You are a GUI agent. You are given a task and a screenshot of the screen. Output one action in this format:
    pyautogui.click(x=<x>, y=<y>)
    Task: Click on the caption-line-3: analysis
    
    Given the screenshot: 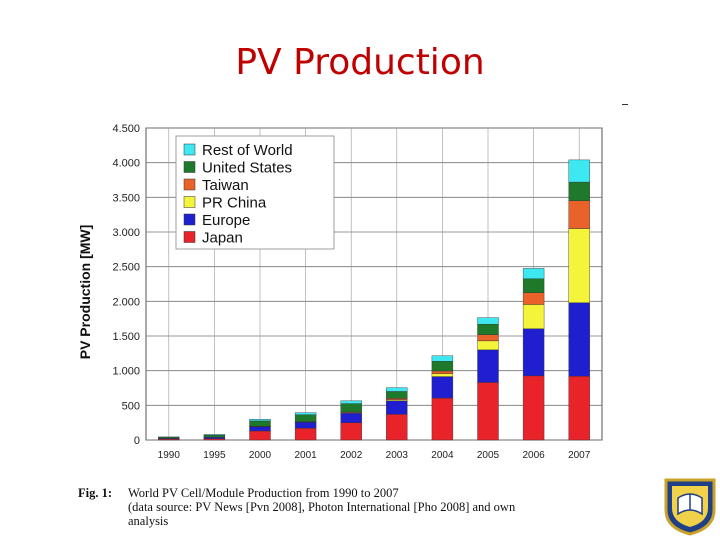 What is the action you would take?
    pyautogui.click(x=148, y=521)
    